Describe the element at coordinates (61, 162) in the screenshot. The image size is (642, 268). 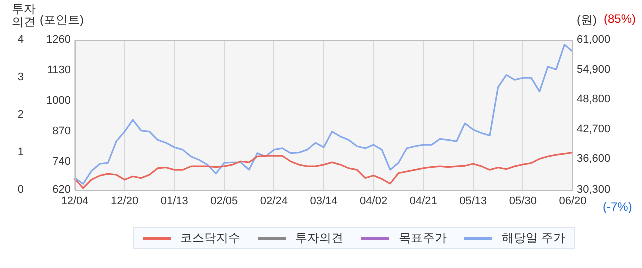
I see `y-tick-label: 740` at that location.